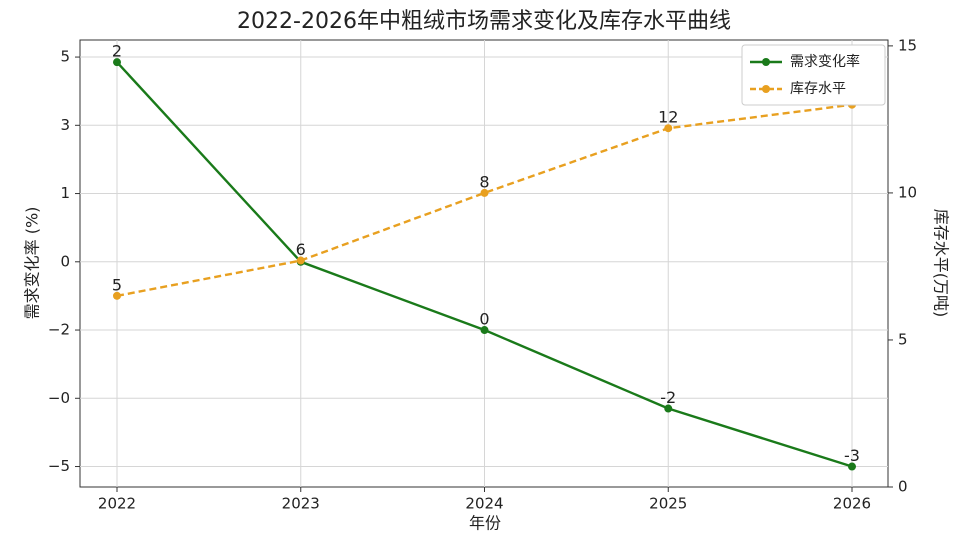 This screenshot has width=968, height=547. Describe the element at coordinates (668, 117) in the screenshot. I see `data-label: 12` at that location.